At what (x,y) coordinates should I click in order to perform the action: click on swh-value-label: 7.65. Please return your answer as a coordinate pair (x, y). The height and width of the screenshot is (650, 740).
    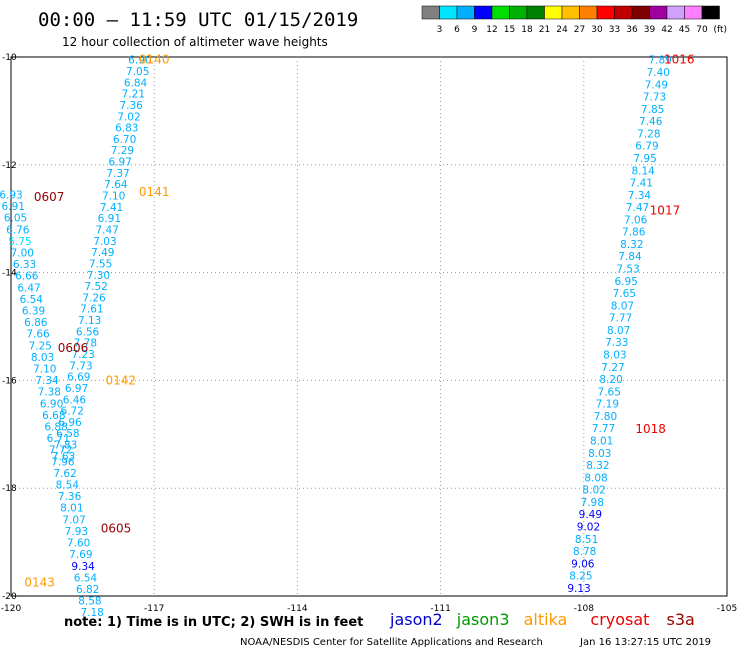
    Looking at the image, I should click on (609, 392).